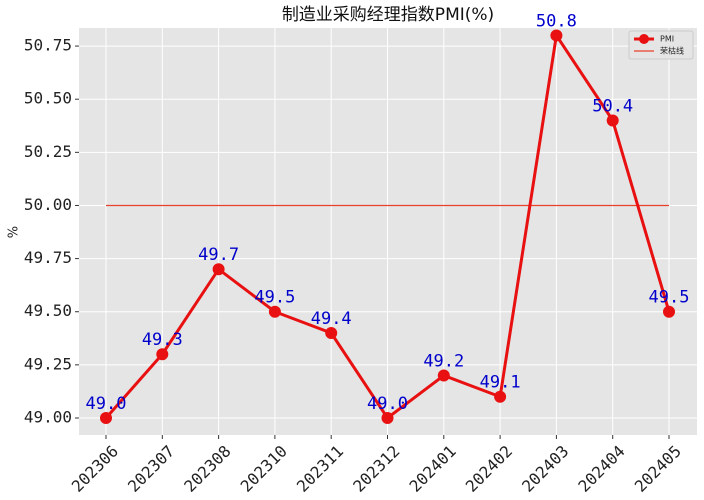  Describe the element at coordinates (218, 255) in the screenshot. I see `value-label: 49.7` at that location.